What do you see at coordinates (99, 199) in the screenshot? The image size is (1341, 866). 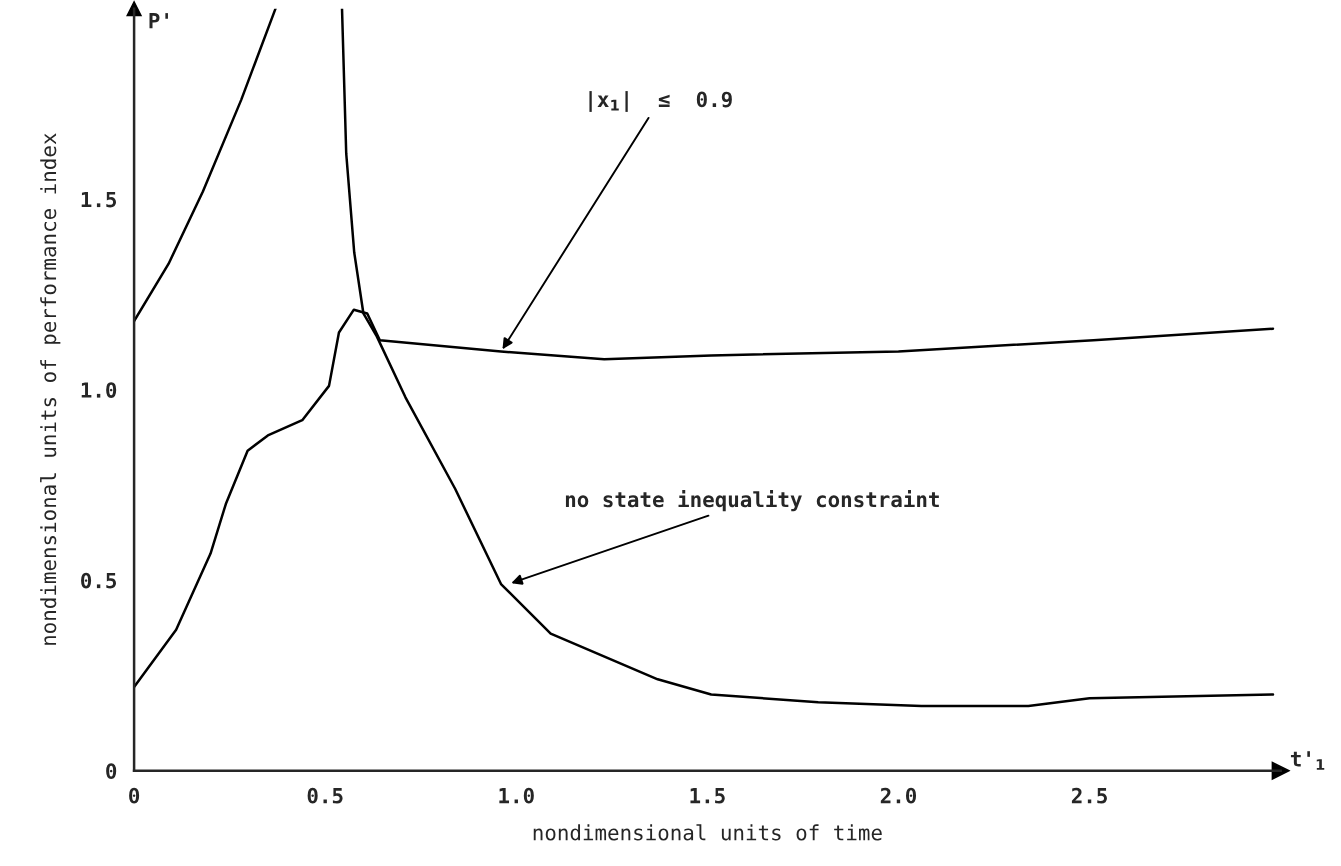 I see `y-tick-label: 1.5` at bounding box center [99, 199].